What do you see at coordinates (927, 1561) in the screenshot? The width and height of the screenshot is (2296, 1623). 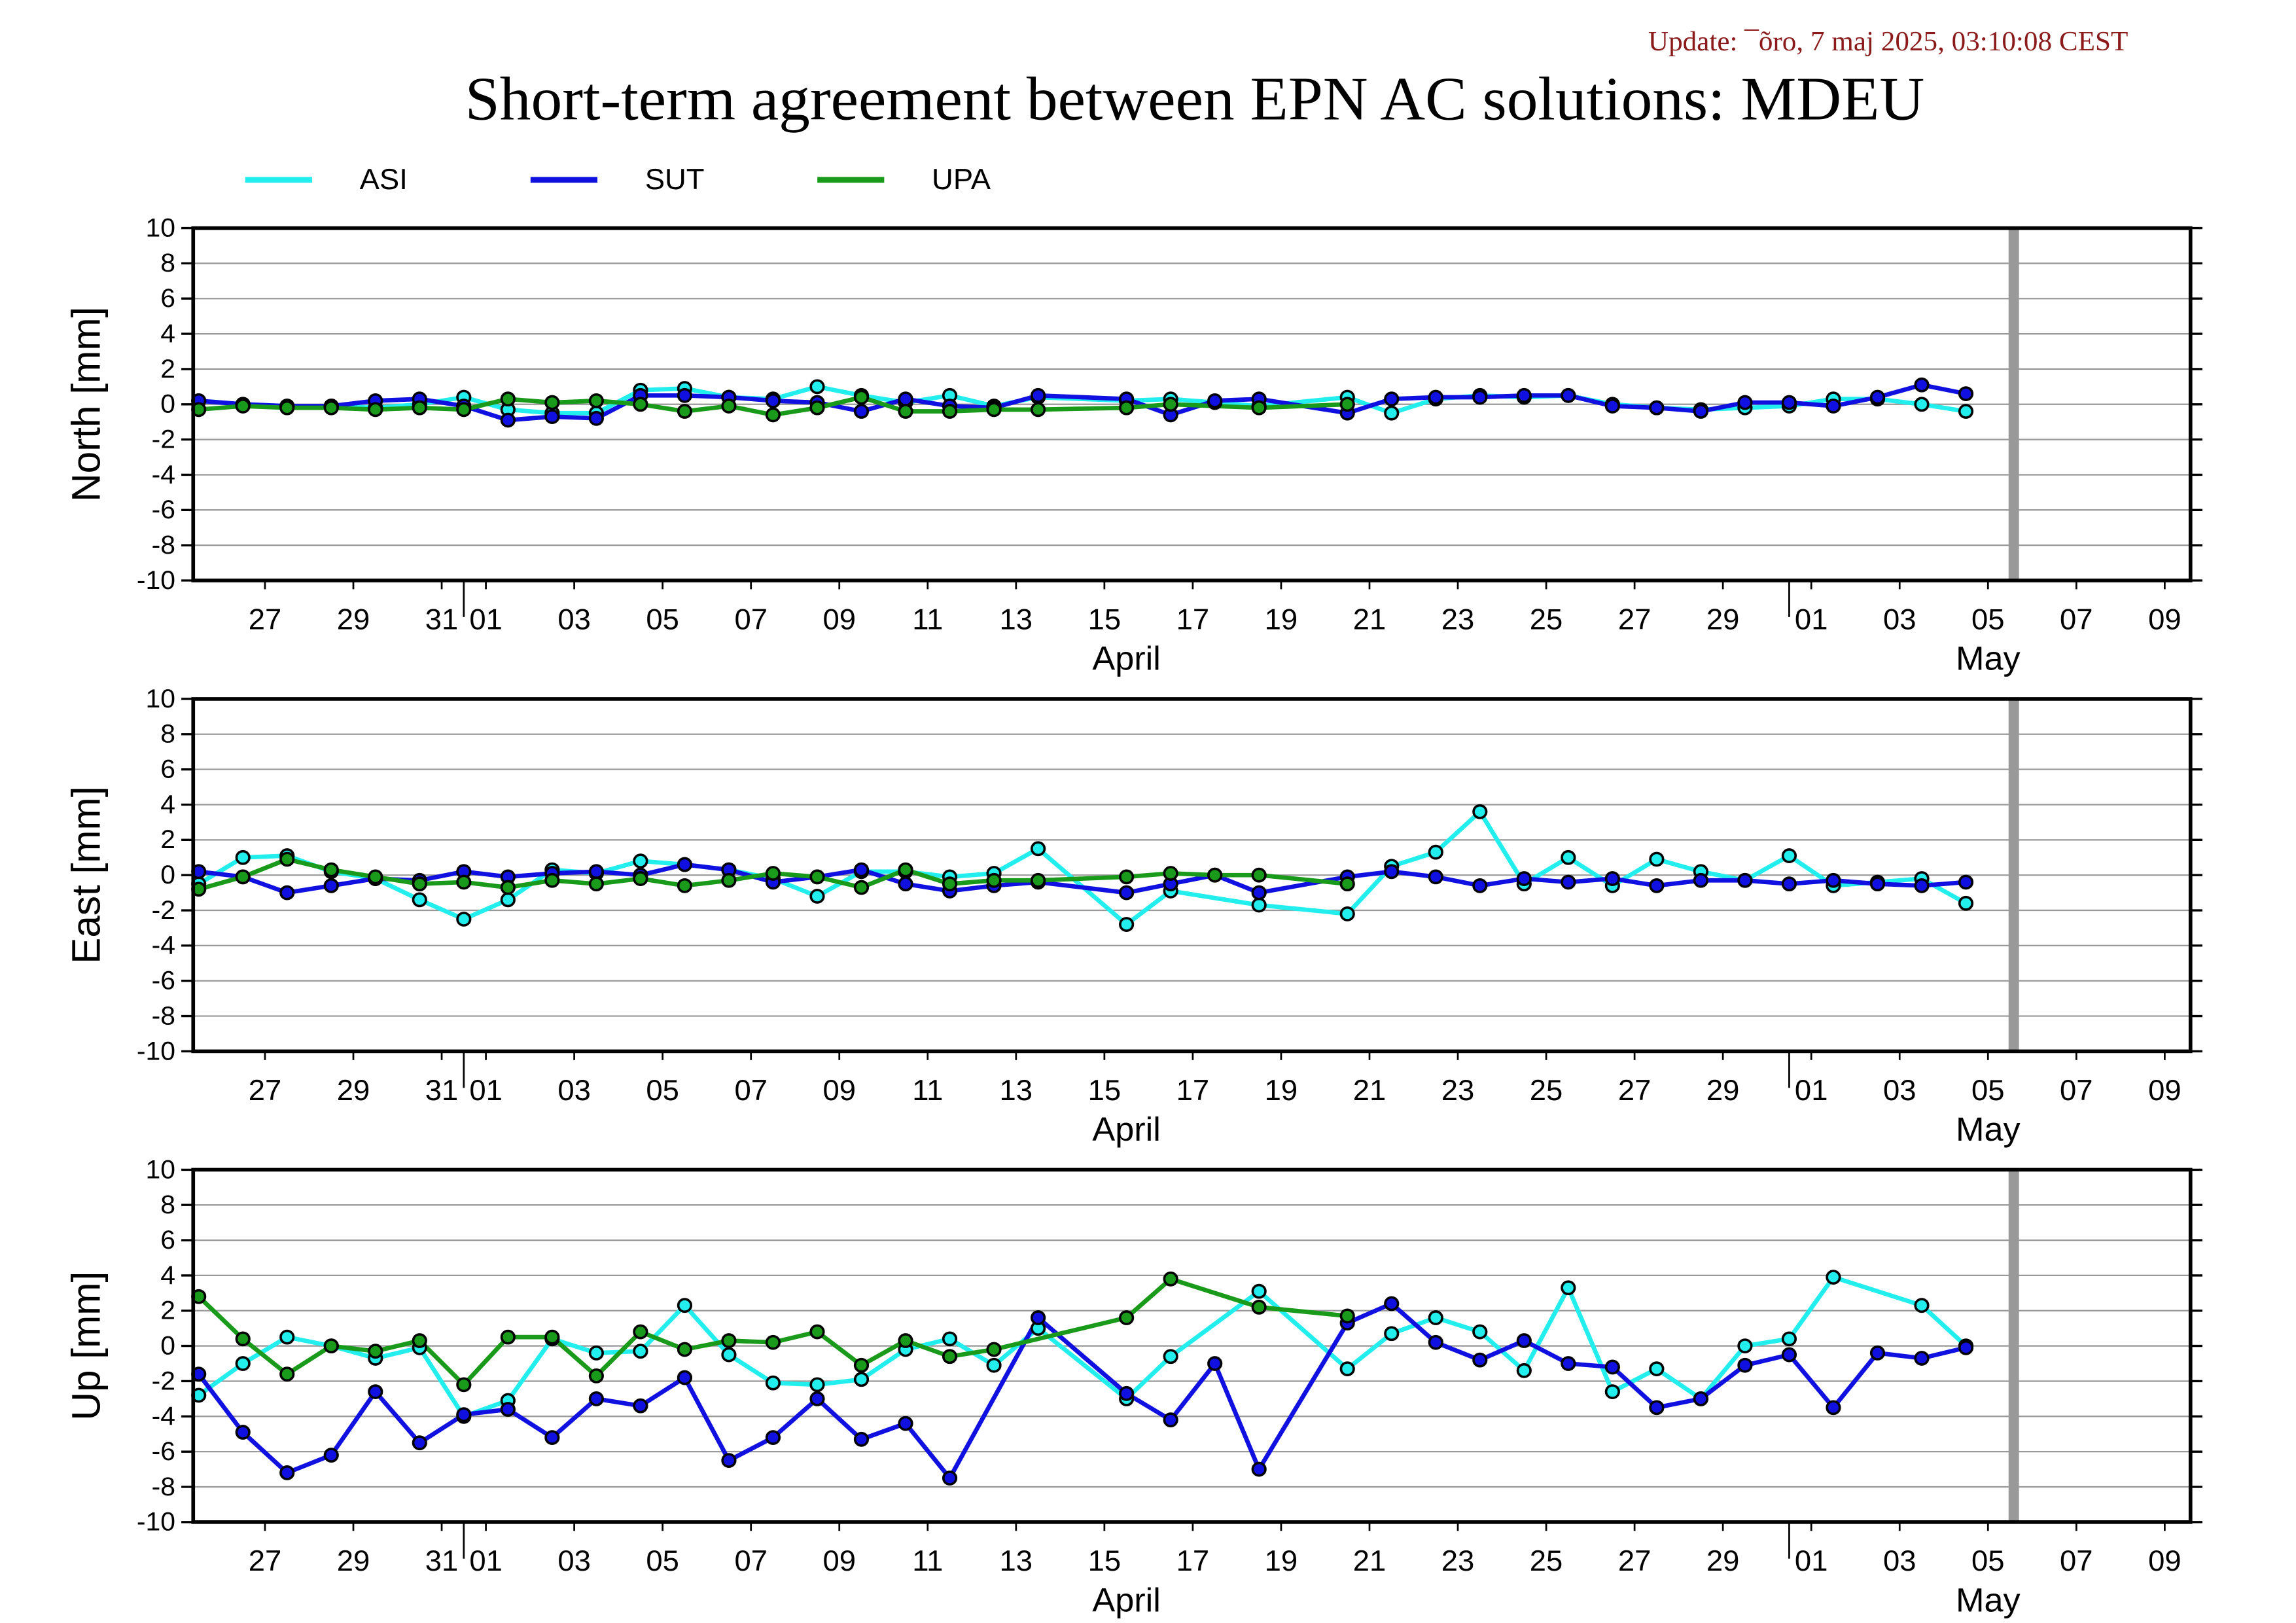 I see `x-tick-label: 11` at bounding box center [927, 1561].